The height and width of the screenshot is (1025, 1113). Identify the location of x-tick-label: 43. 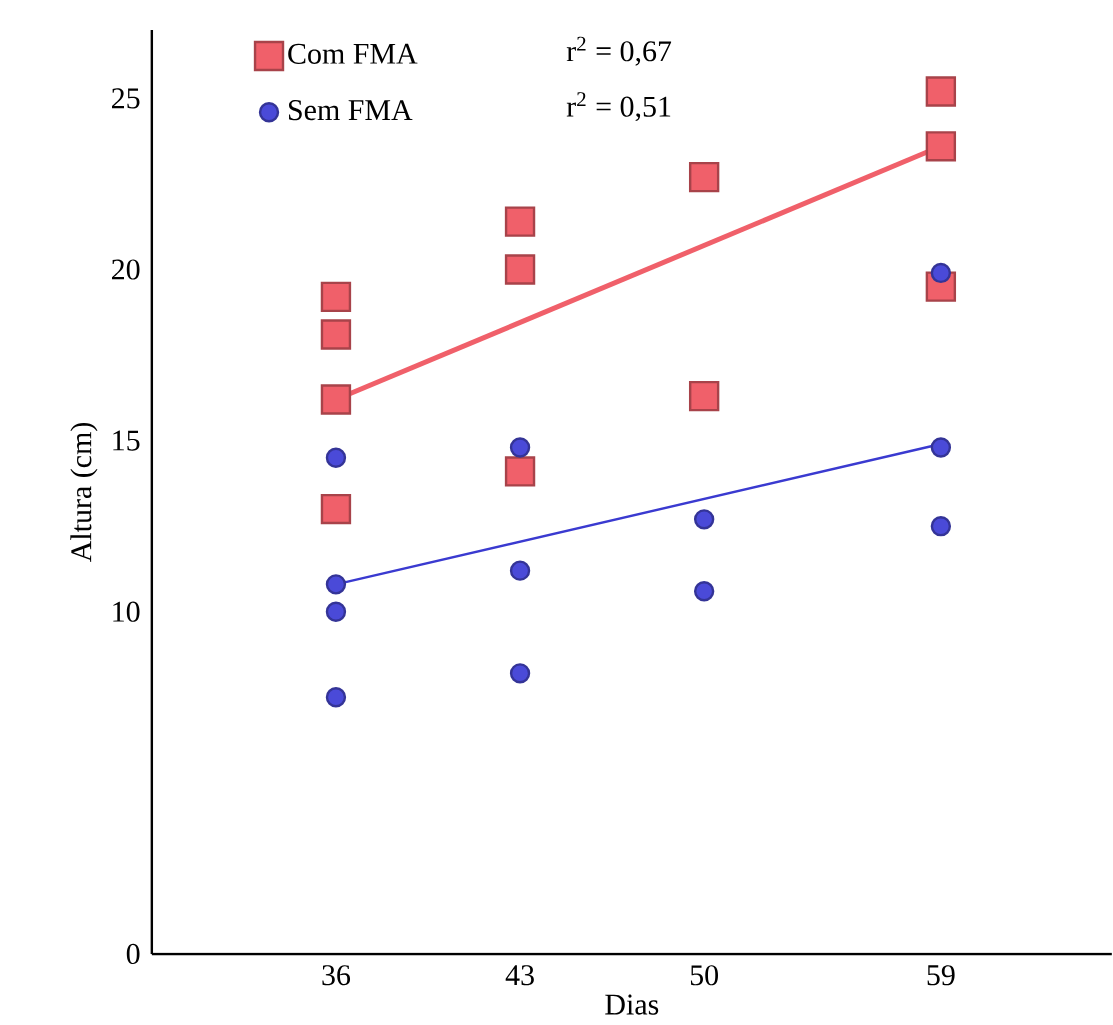
(519, 975).